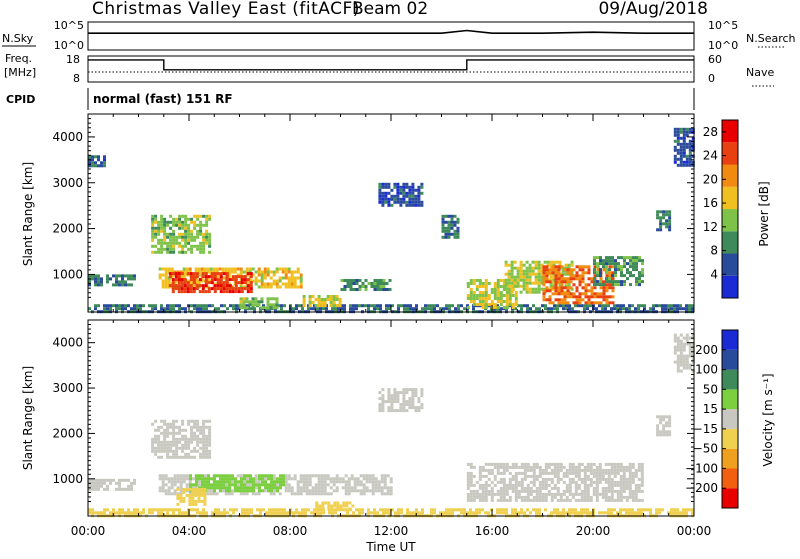 The width and height of the screenshot is (800, 559). Describe the element at coordinates (391, 531) in the screenshot. I see `x-tick-label: 12:00` at that location.